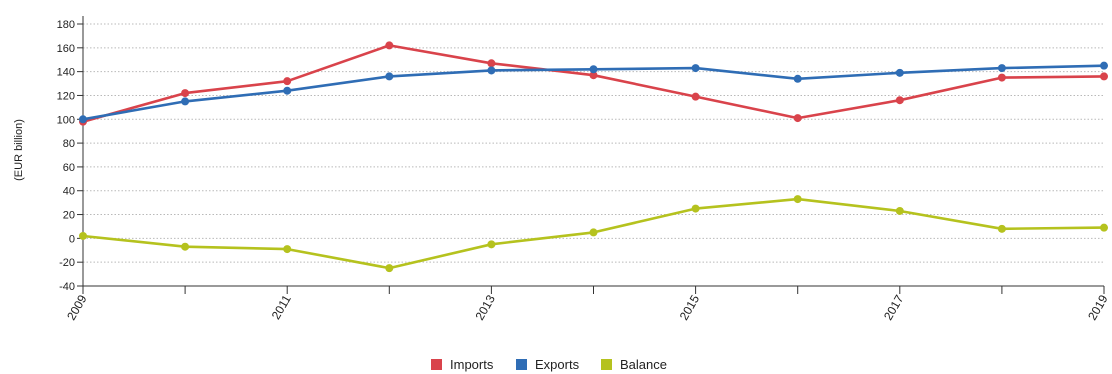  I want to click on legend-swatch-balance, so click(606, 364).